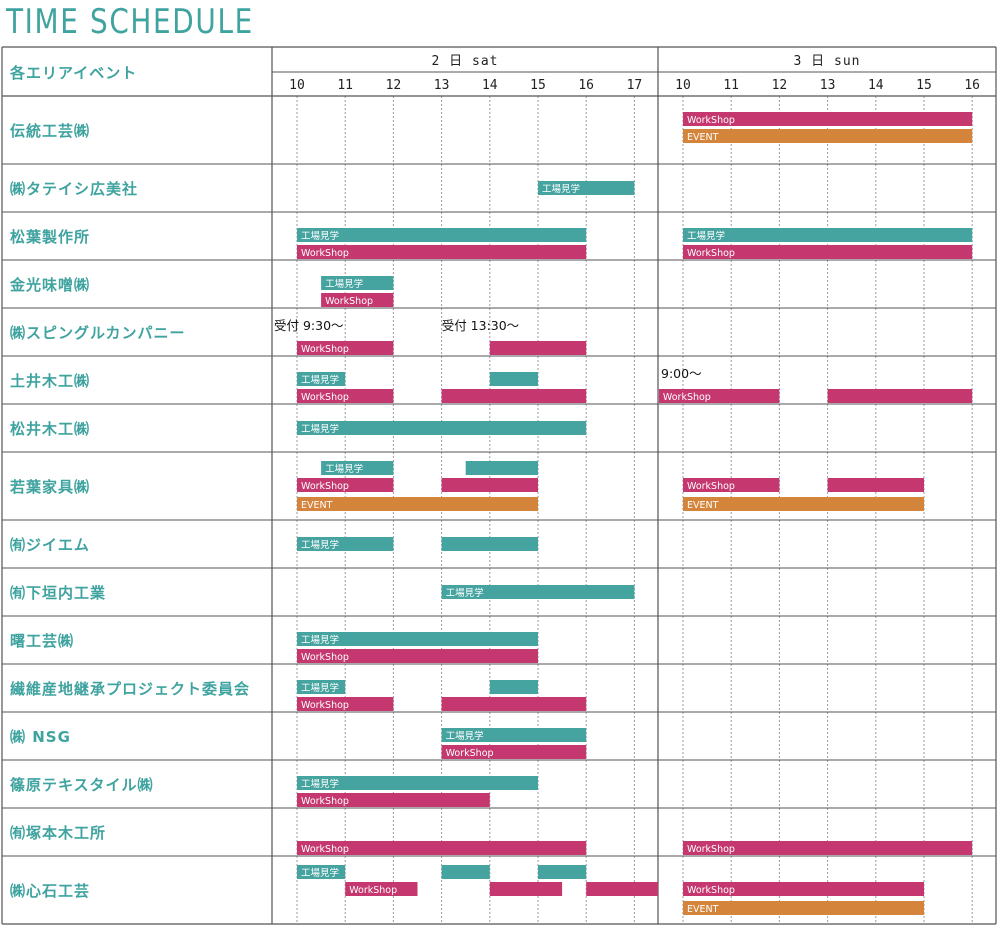 This screenshot has height=932, width=1000. I want to click on area-name: 金光味噌㈱, so click(49, 285).